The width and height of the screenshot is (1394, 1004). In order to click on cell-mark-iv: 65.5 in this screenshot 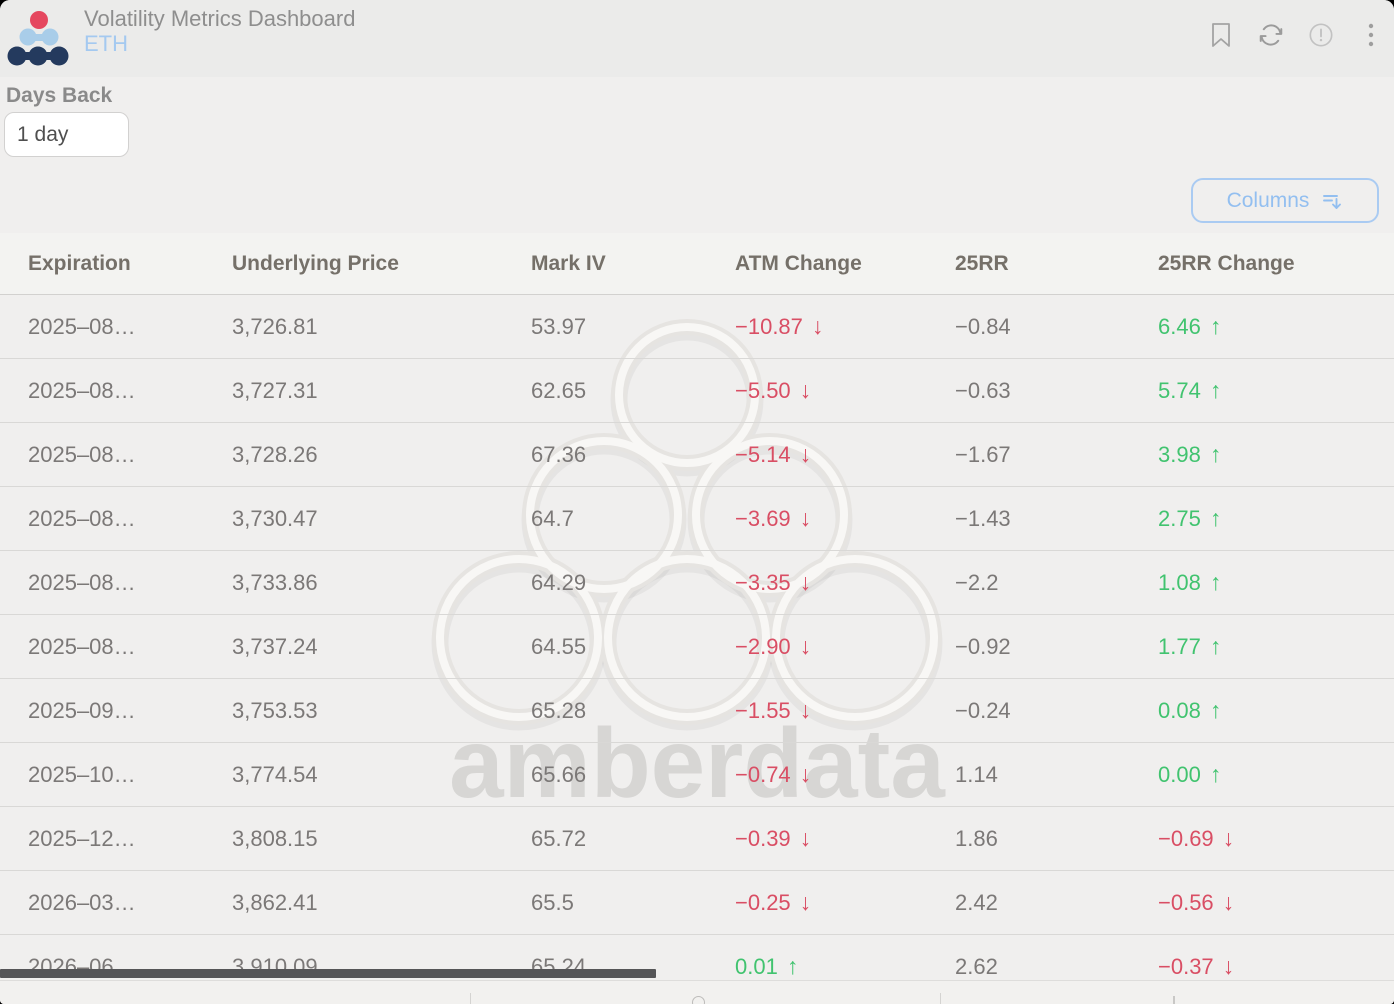, I will do `click(552, 902)`.